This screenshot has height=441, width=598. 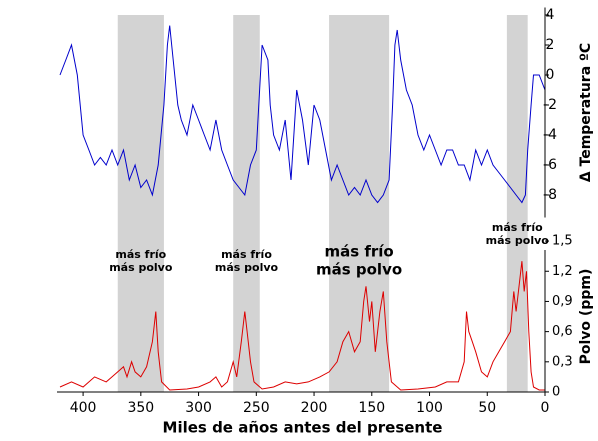 What do you see at coordinates (550, 135) in the screenshot?
I see `y-tick-label: -4` at bounding box center [550, 135].